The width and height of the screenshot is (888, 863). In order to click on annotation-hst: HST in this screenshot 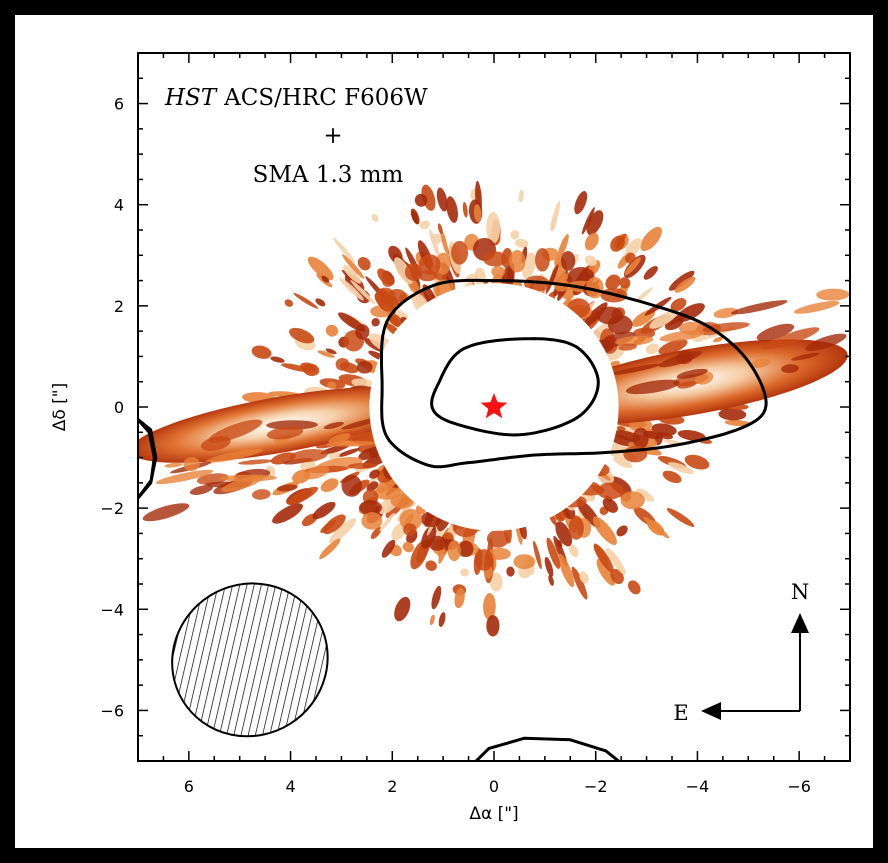, I will do `click(191, 98)`.